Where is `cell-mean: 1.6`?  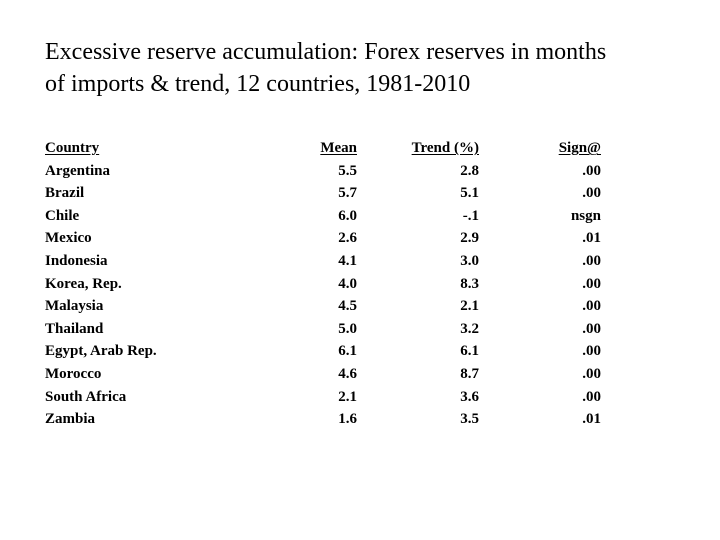
cell-mean: 1.6 is located at coordinates (347, 419).